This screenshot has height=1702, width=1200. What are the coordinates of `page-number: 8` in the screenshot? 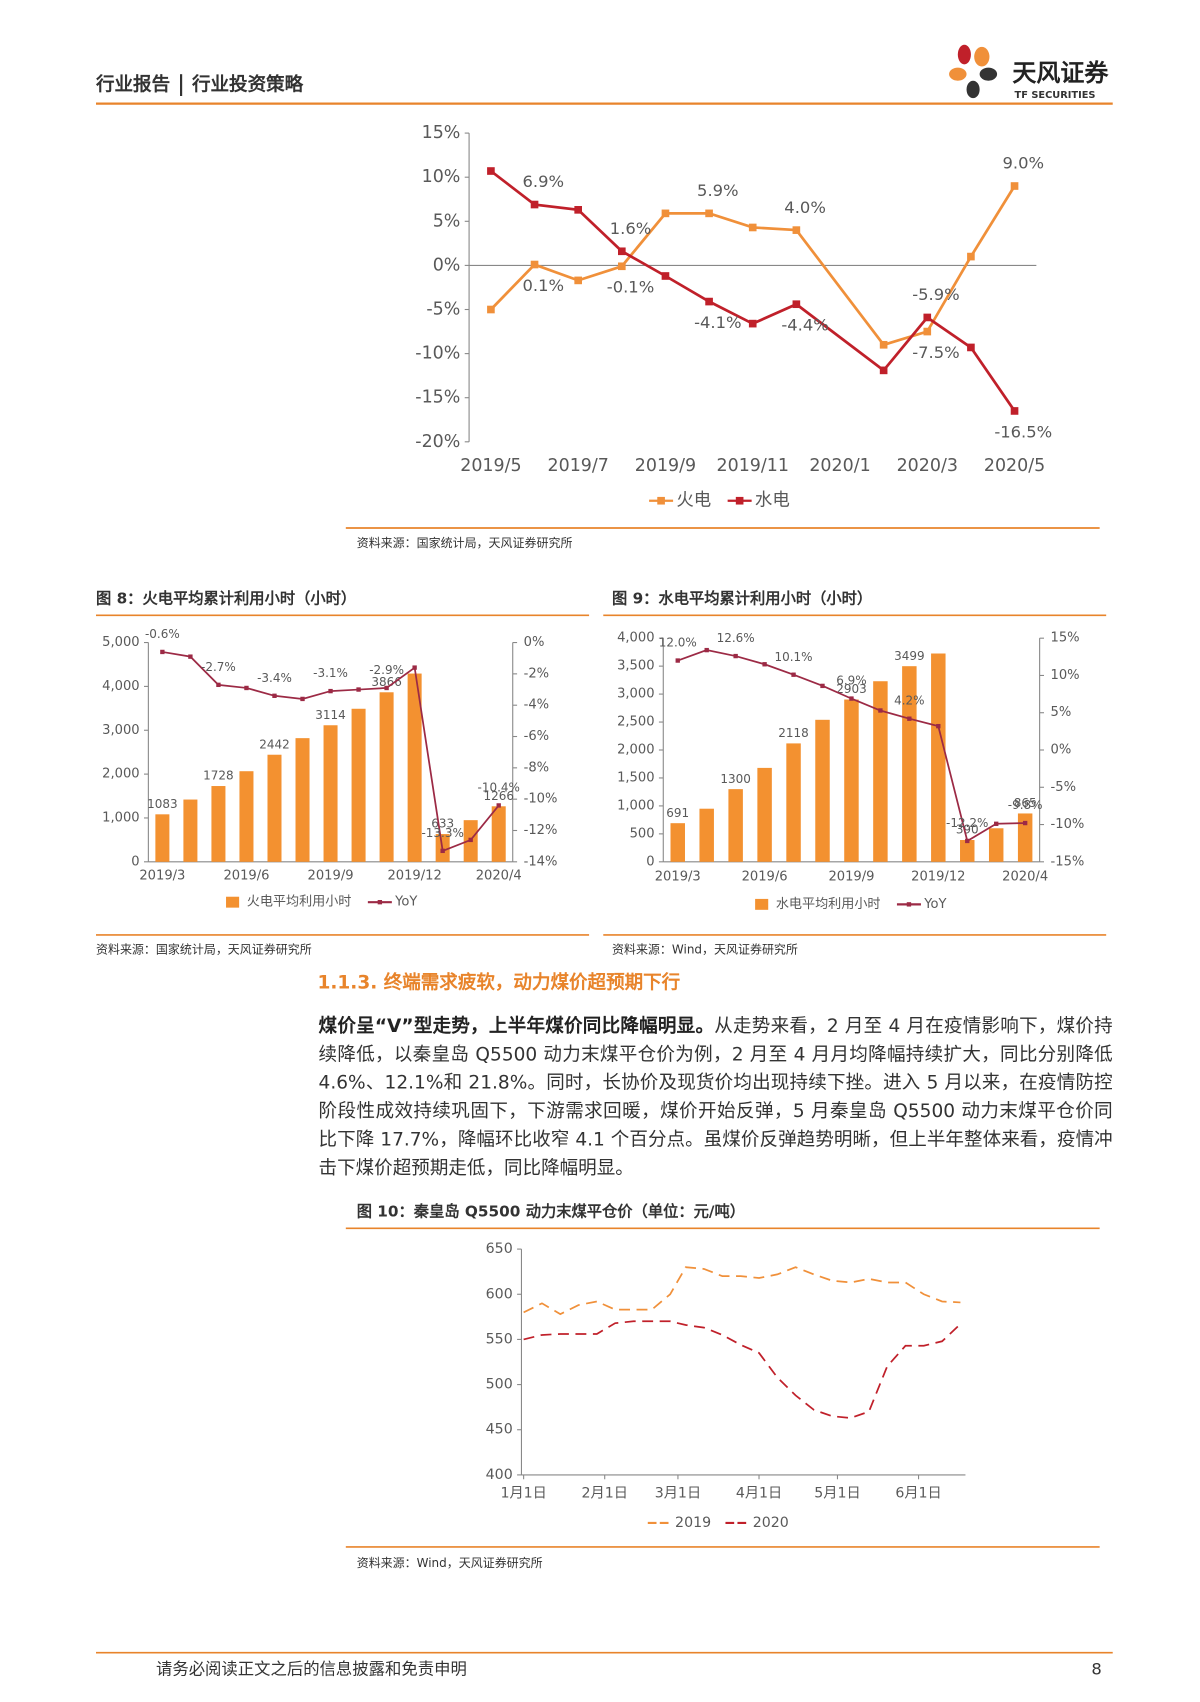 It's located at (1096, 1669).